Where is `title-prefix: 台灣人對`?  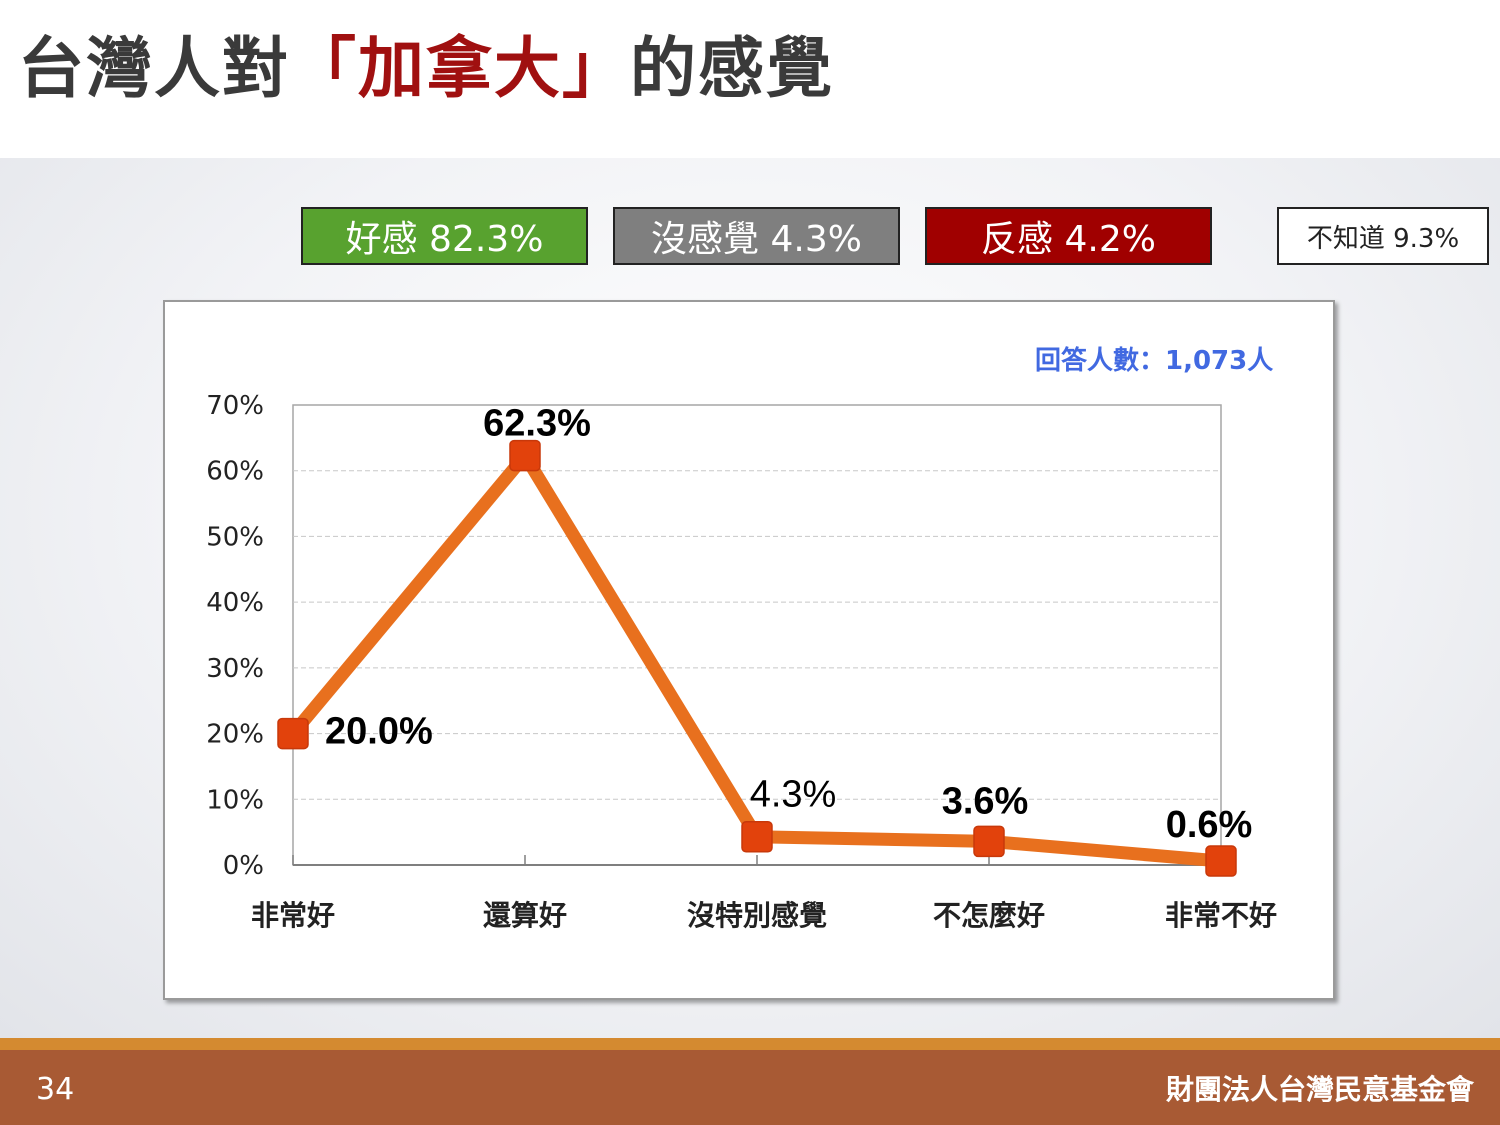 title-prefix: 台灣人對 is located at coordinates (154, 68).